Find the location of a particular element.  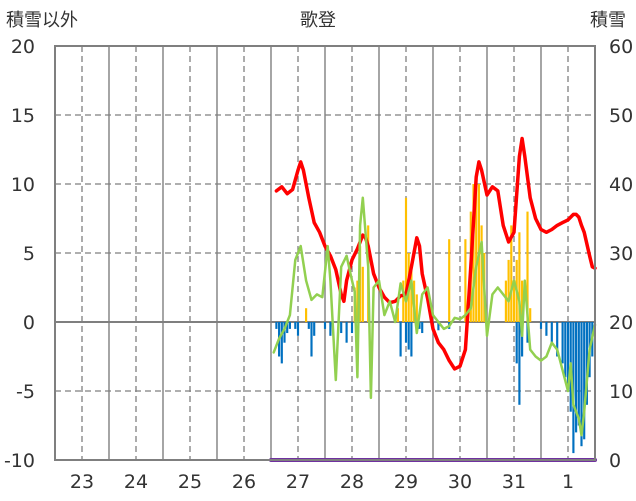

x-tick-label: 30 is located at coordinates (460, 482).